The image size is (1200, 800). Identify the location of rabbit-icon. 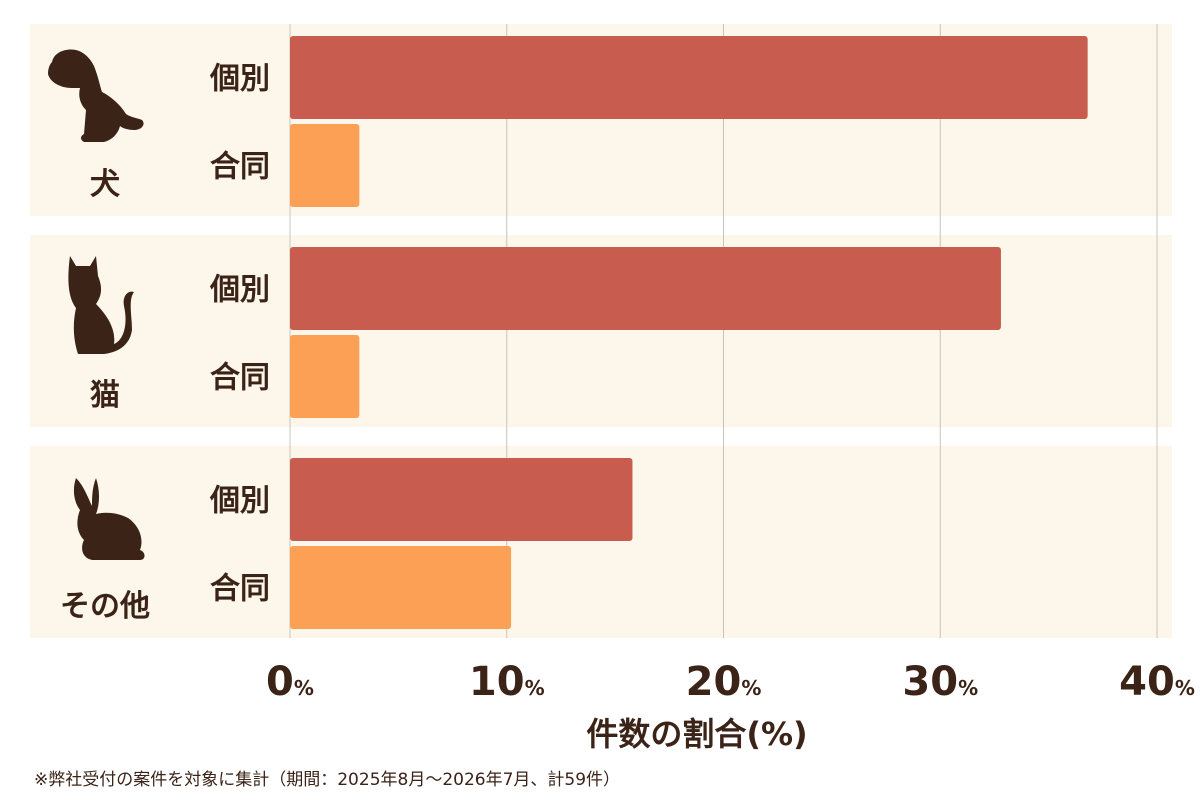
(109, 519).